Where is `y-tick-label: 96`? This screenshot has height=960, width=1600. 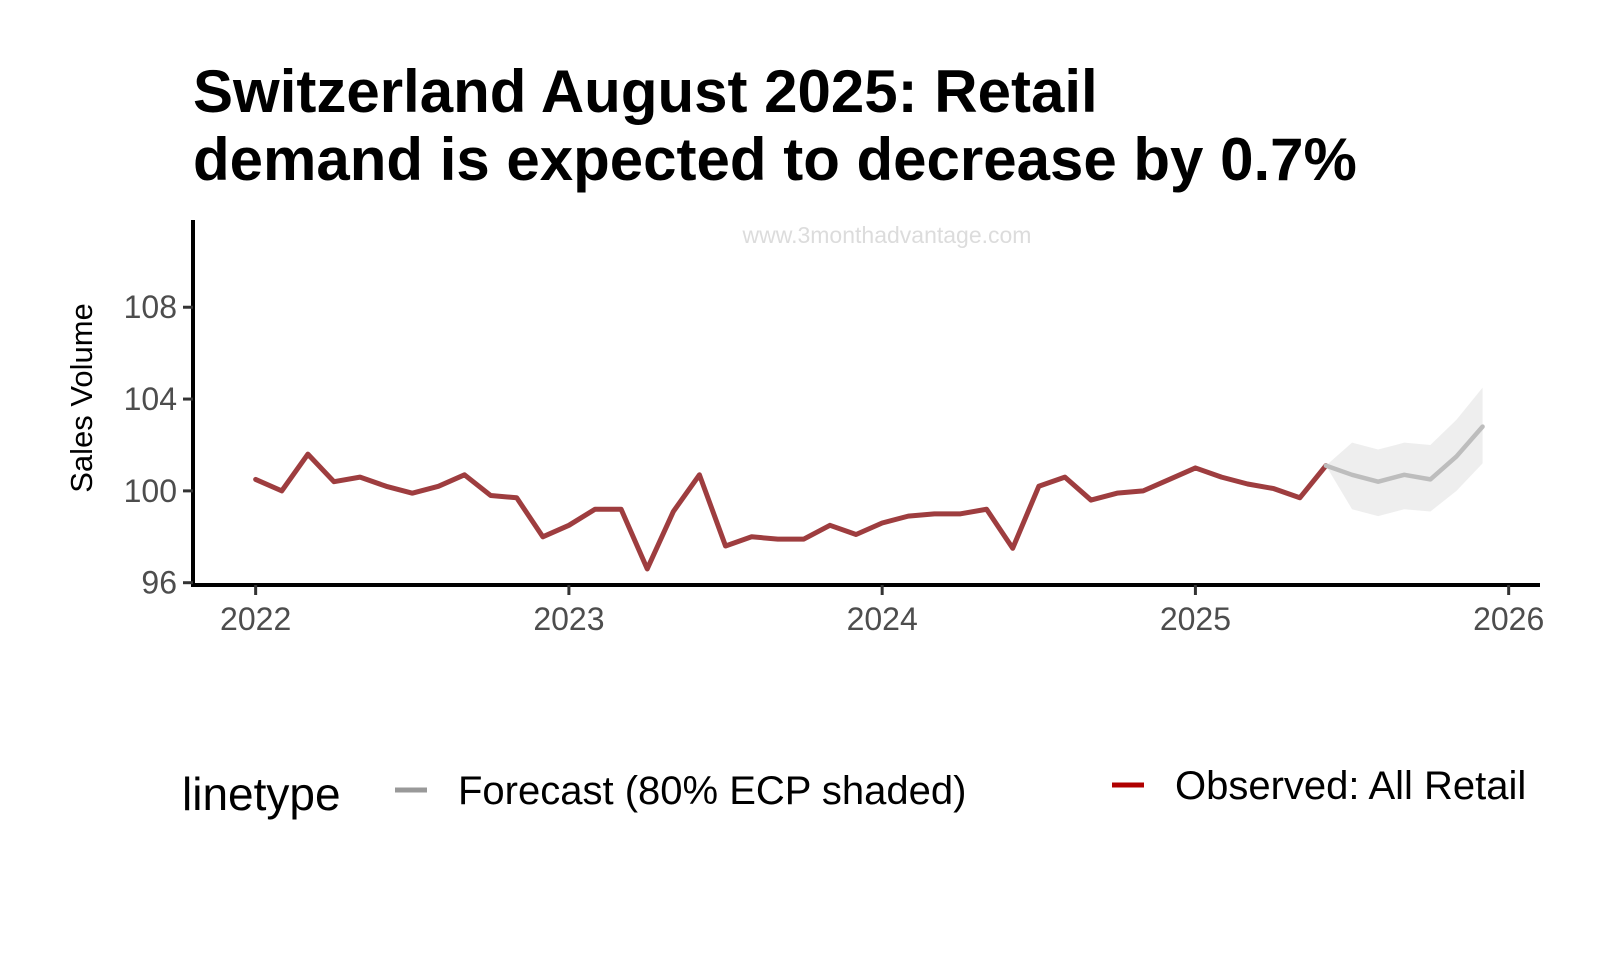 y-tick-label: 96 is located at coordinates (159, 583).